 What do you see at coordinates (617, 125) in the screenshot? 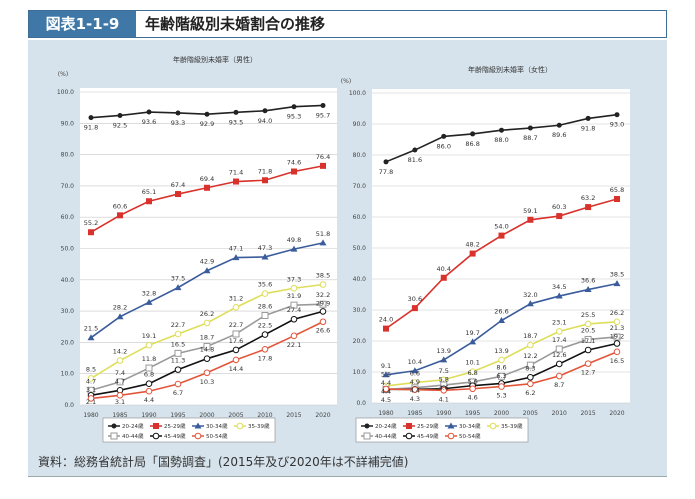
I see `data-label: 93.0` at bounding box center [617, 125].